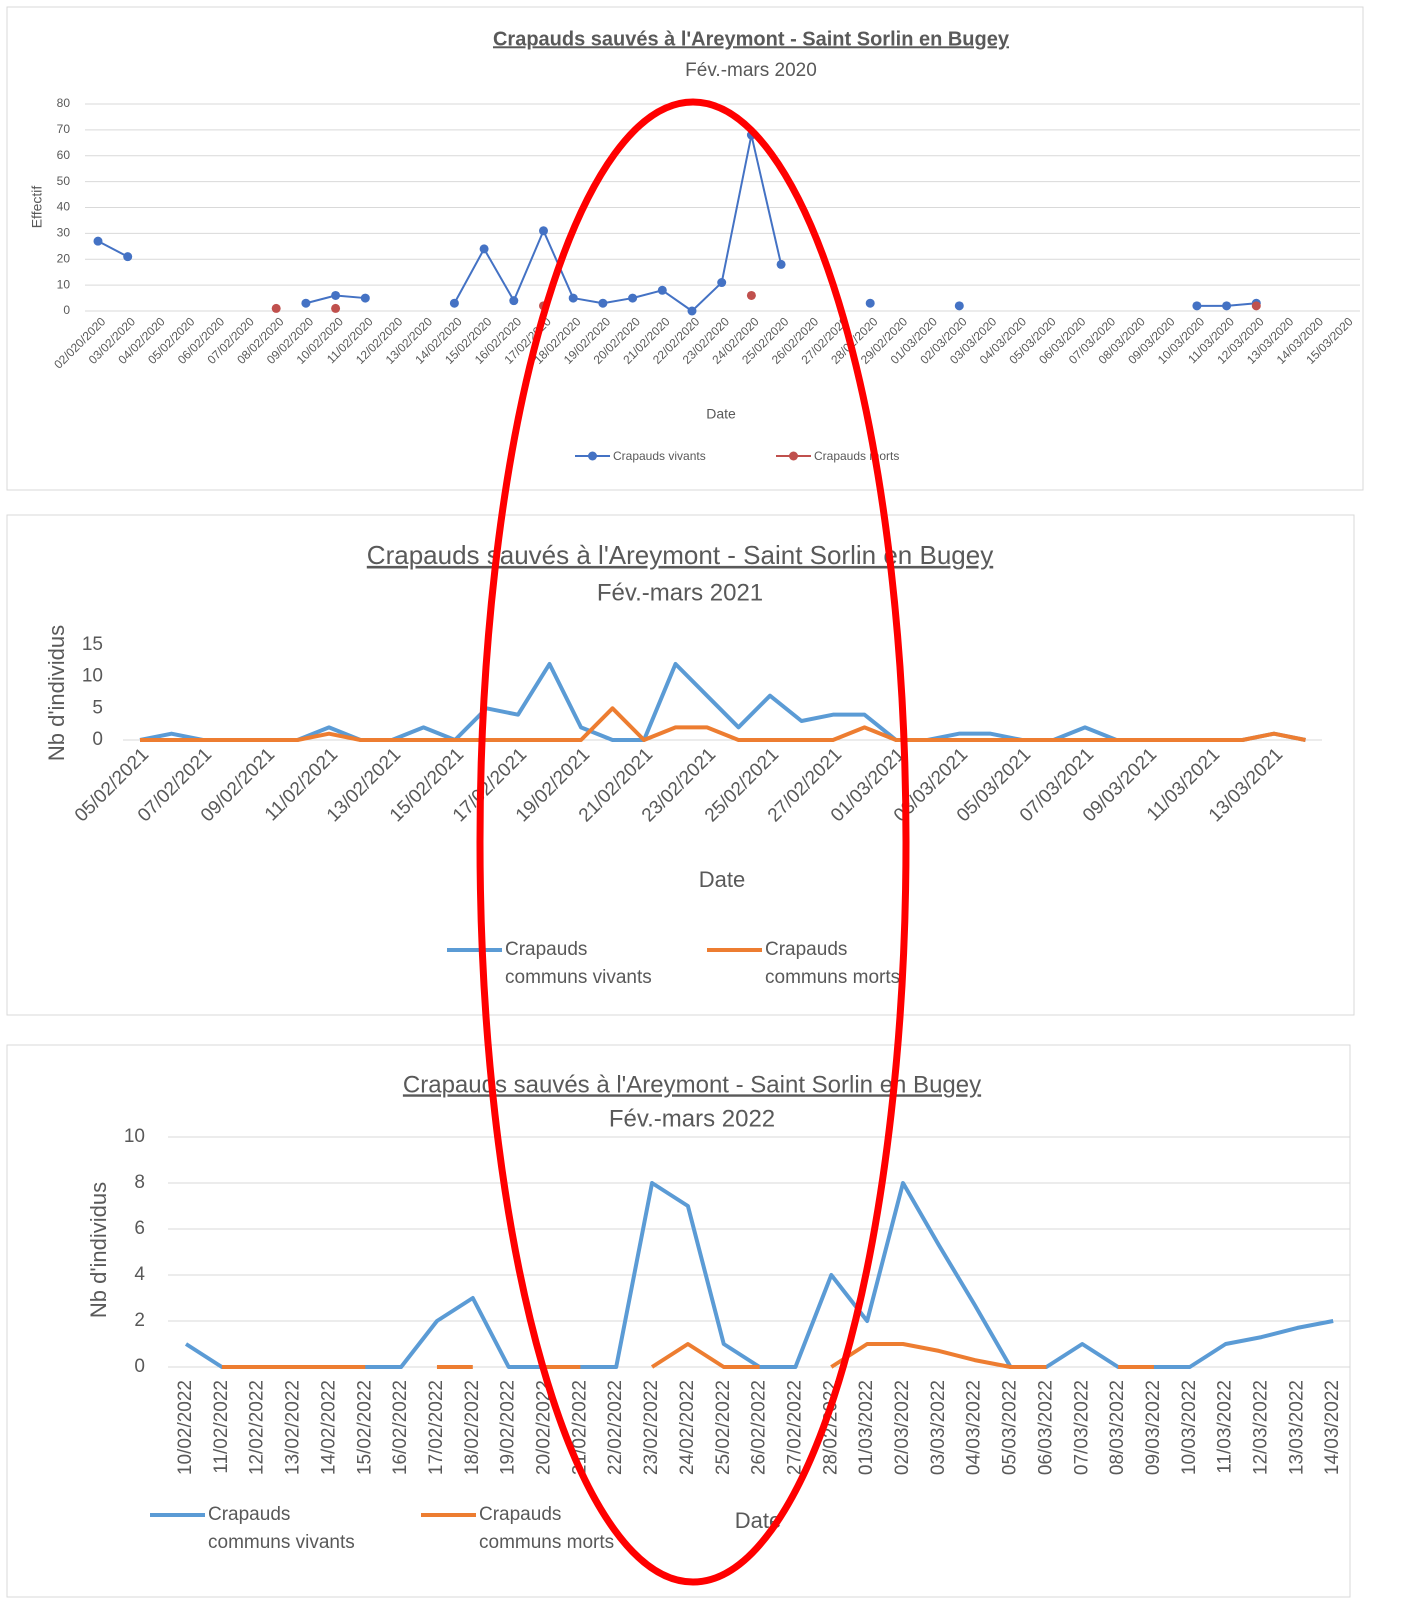 This screenshot has height=1598, width=1411. I want to click on x-tick-label: 07/03/2022, so click(1081, 1427).